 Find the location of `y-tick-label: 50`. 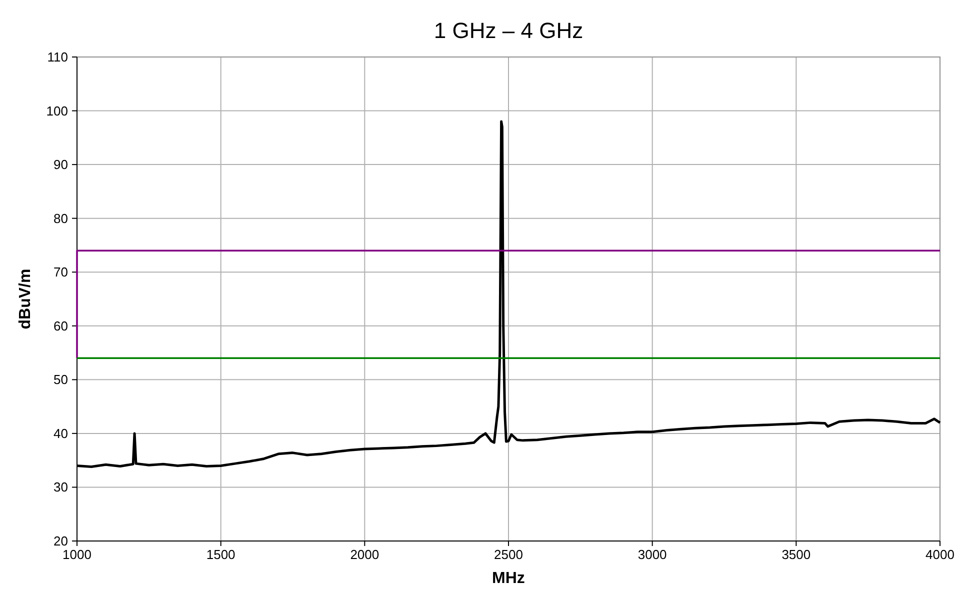

y-tick-label: 50 is located at coordinates (61, 380).